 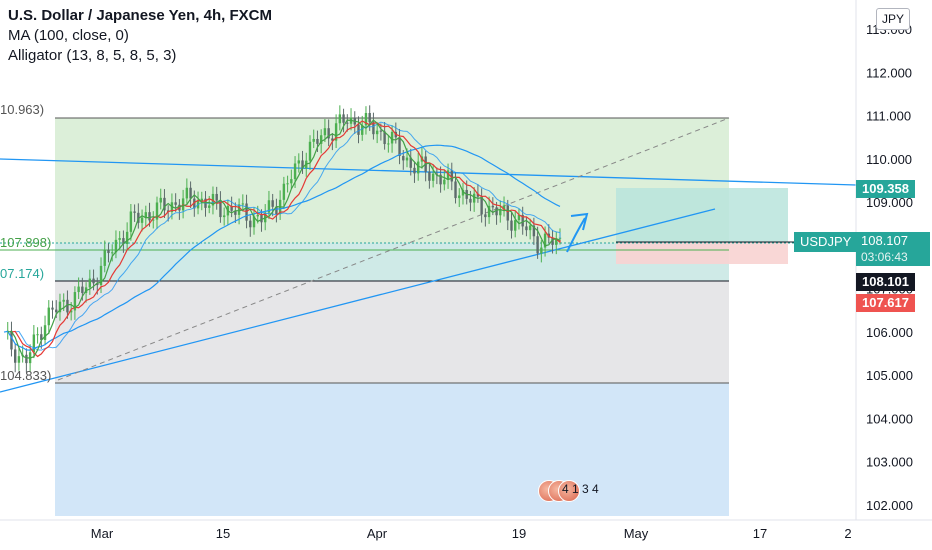 What do you see at coordinates (519, 533) in the screenshot?
I see `time-tick-label: 19` at bounding box center [519, 533].